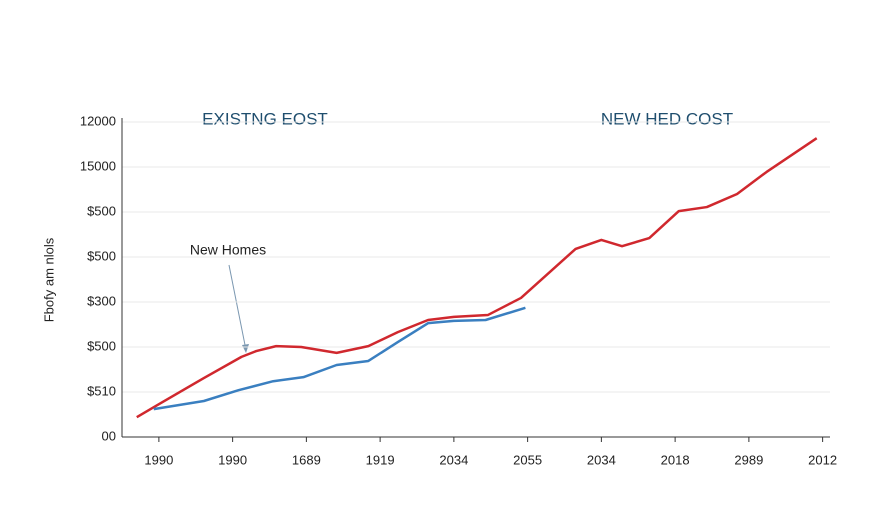 Image resolution: width=896 pixels, height=512 pixels. What do you see at coordinates (339, 358) in the screenshot?
I see `line` at bounding box center [339, 358].